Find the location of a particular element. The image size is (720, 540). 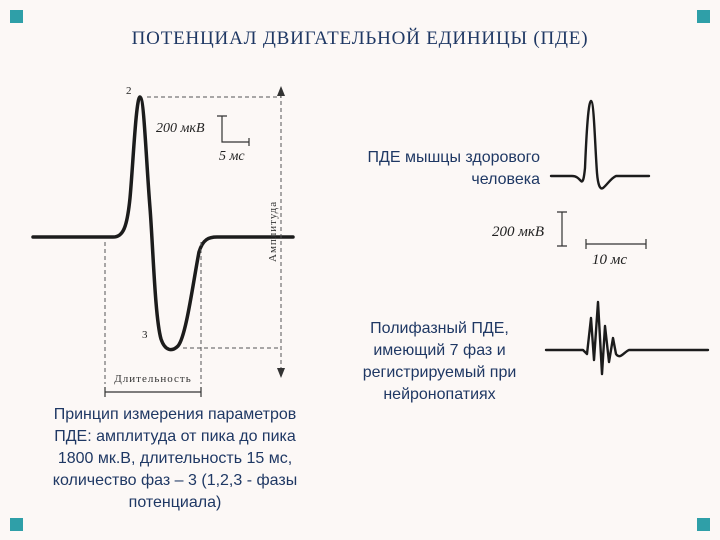

note-line: Принцип измерения параметров is located at coordinates (175, 414).